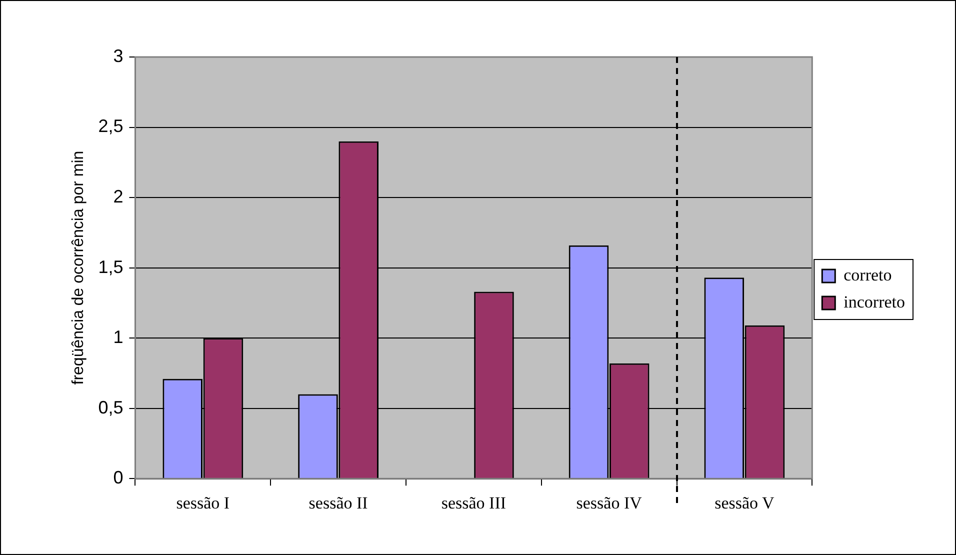  I want to click on y-tick-label: 3, so click(118, 56).